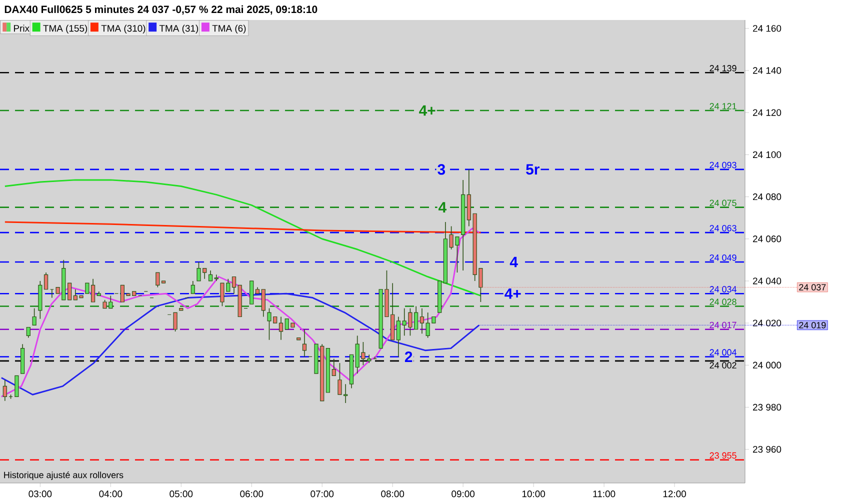  Describe the element at coordinates (767, 112) in the screenshot. I see `y-tick-label: 24 120` at that location.